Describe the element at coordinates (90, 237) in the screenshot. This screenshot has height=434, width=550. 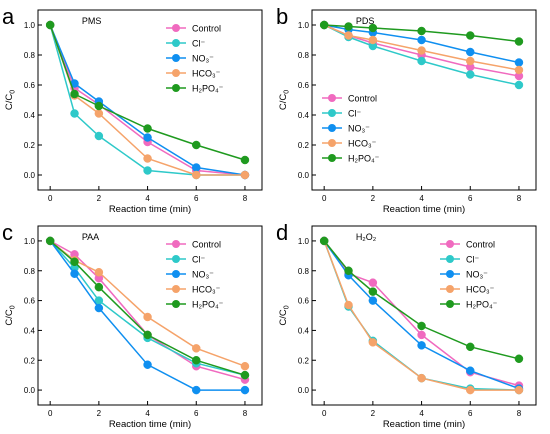
I see `panel-title: PAA` at that location.